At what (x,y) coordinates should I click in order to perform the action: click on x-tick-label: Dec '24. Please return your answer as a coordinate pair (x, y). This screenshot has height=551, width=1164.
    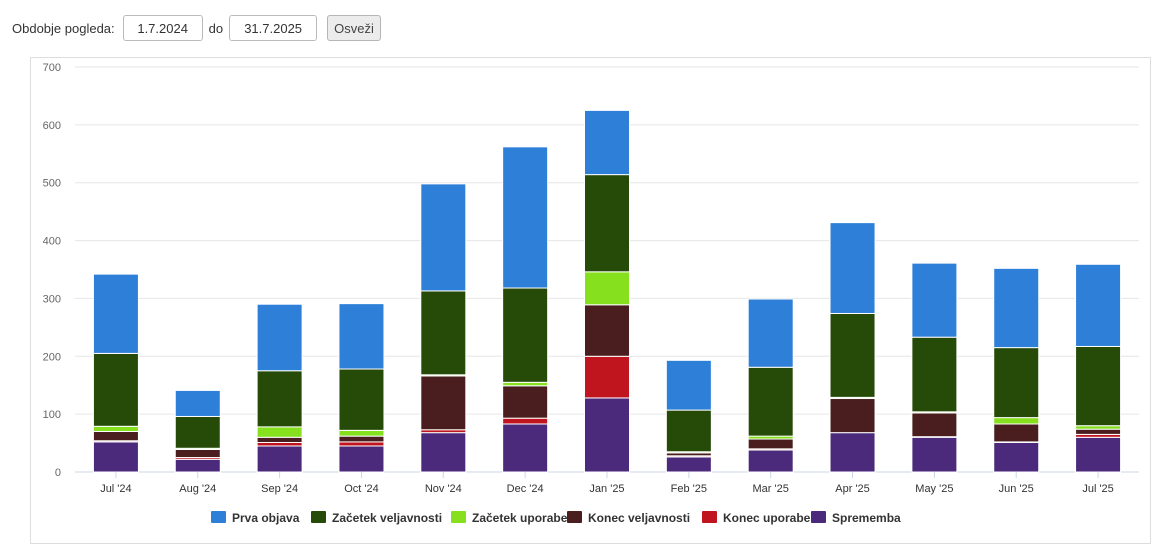
    Looking at the image, I should click on (525, 489).